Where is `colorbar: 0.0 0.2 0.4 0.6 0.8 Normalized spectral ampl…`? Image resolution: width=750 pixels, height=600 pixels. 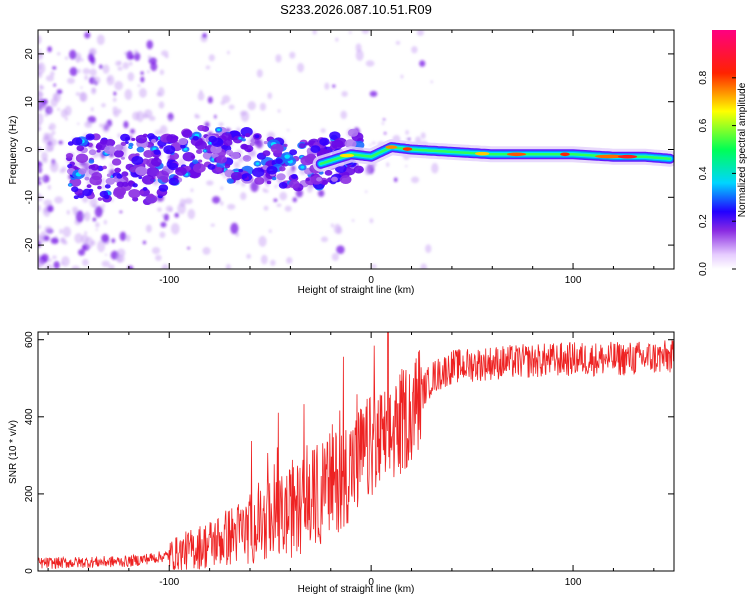
colorbar: 0.0 0.2 0.4 0.6 0.8 Normalized spectral ampl… is located at coordinates (723, 153).